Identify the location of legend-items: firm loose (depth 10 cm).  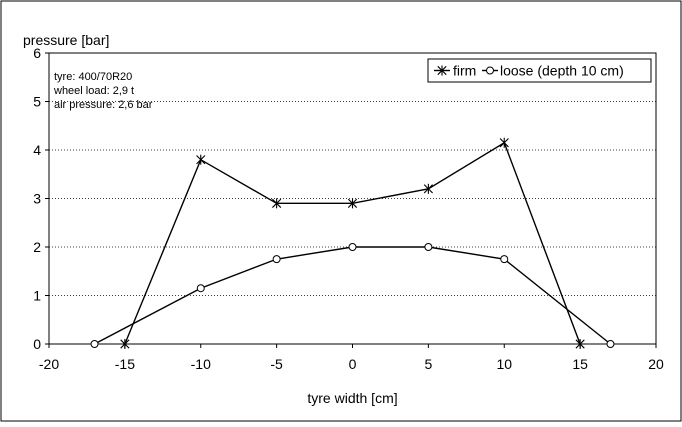
(529, 71).